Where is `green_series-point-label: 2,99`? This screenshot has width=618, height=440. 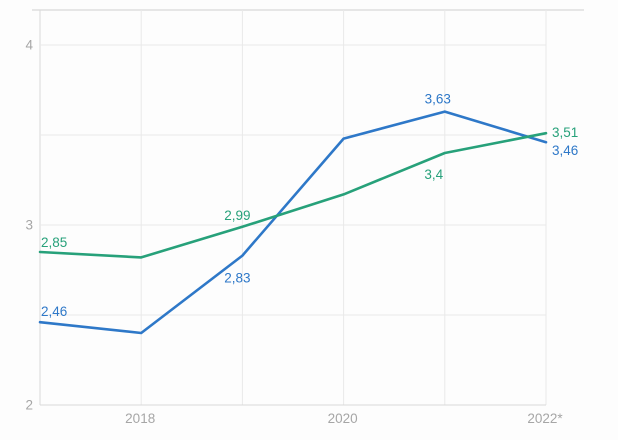
green_series-point-label: 2,99 is located at coordinates (237, 215).